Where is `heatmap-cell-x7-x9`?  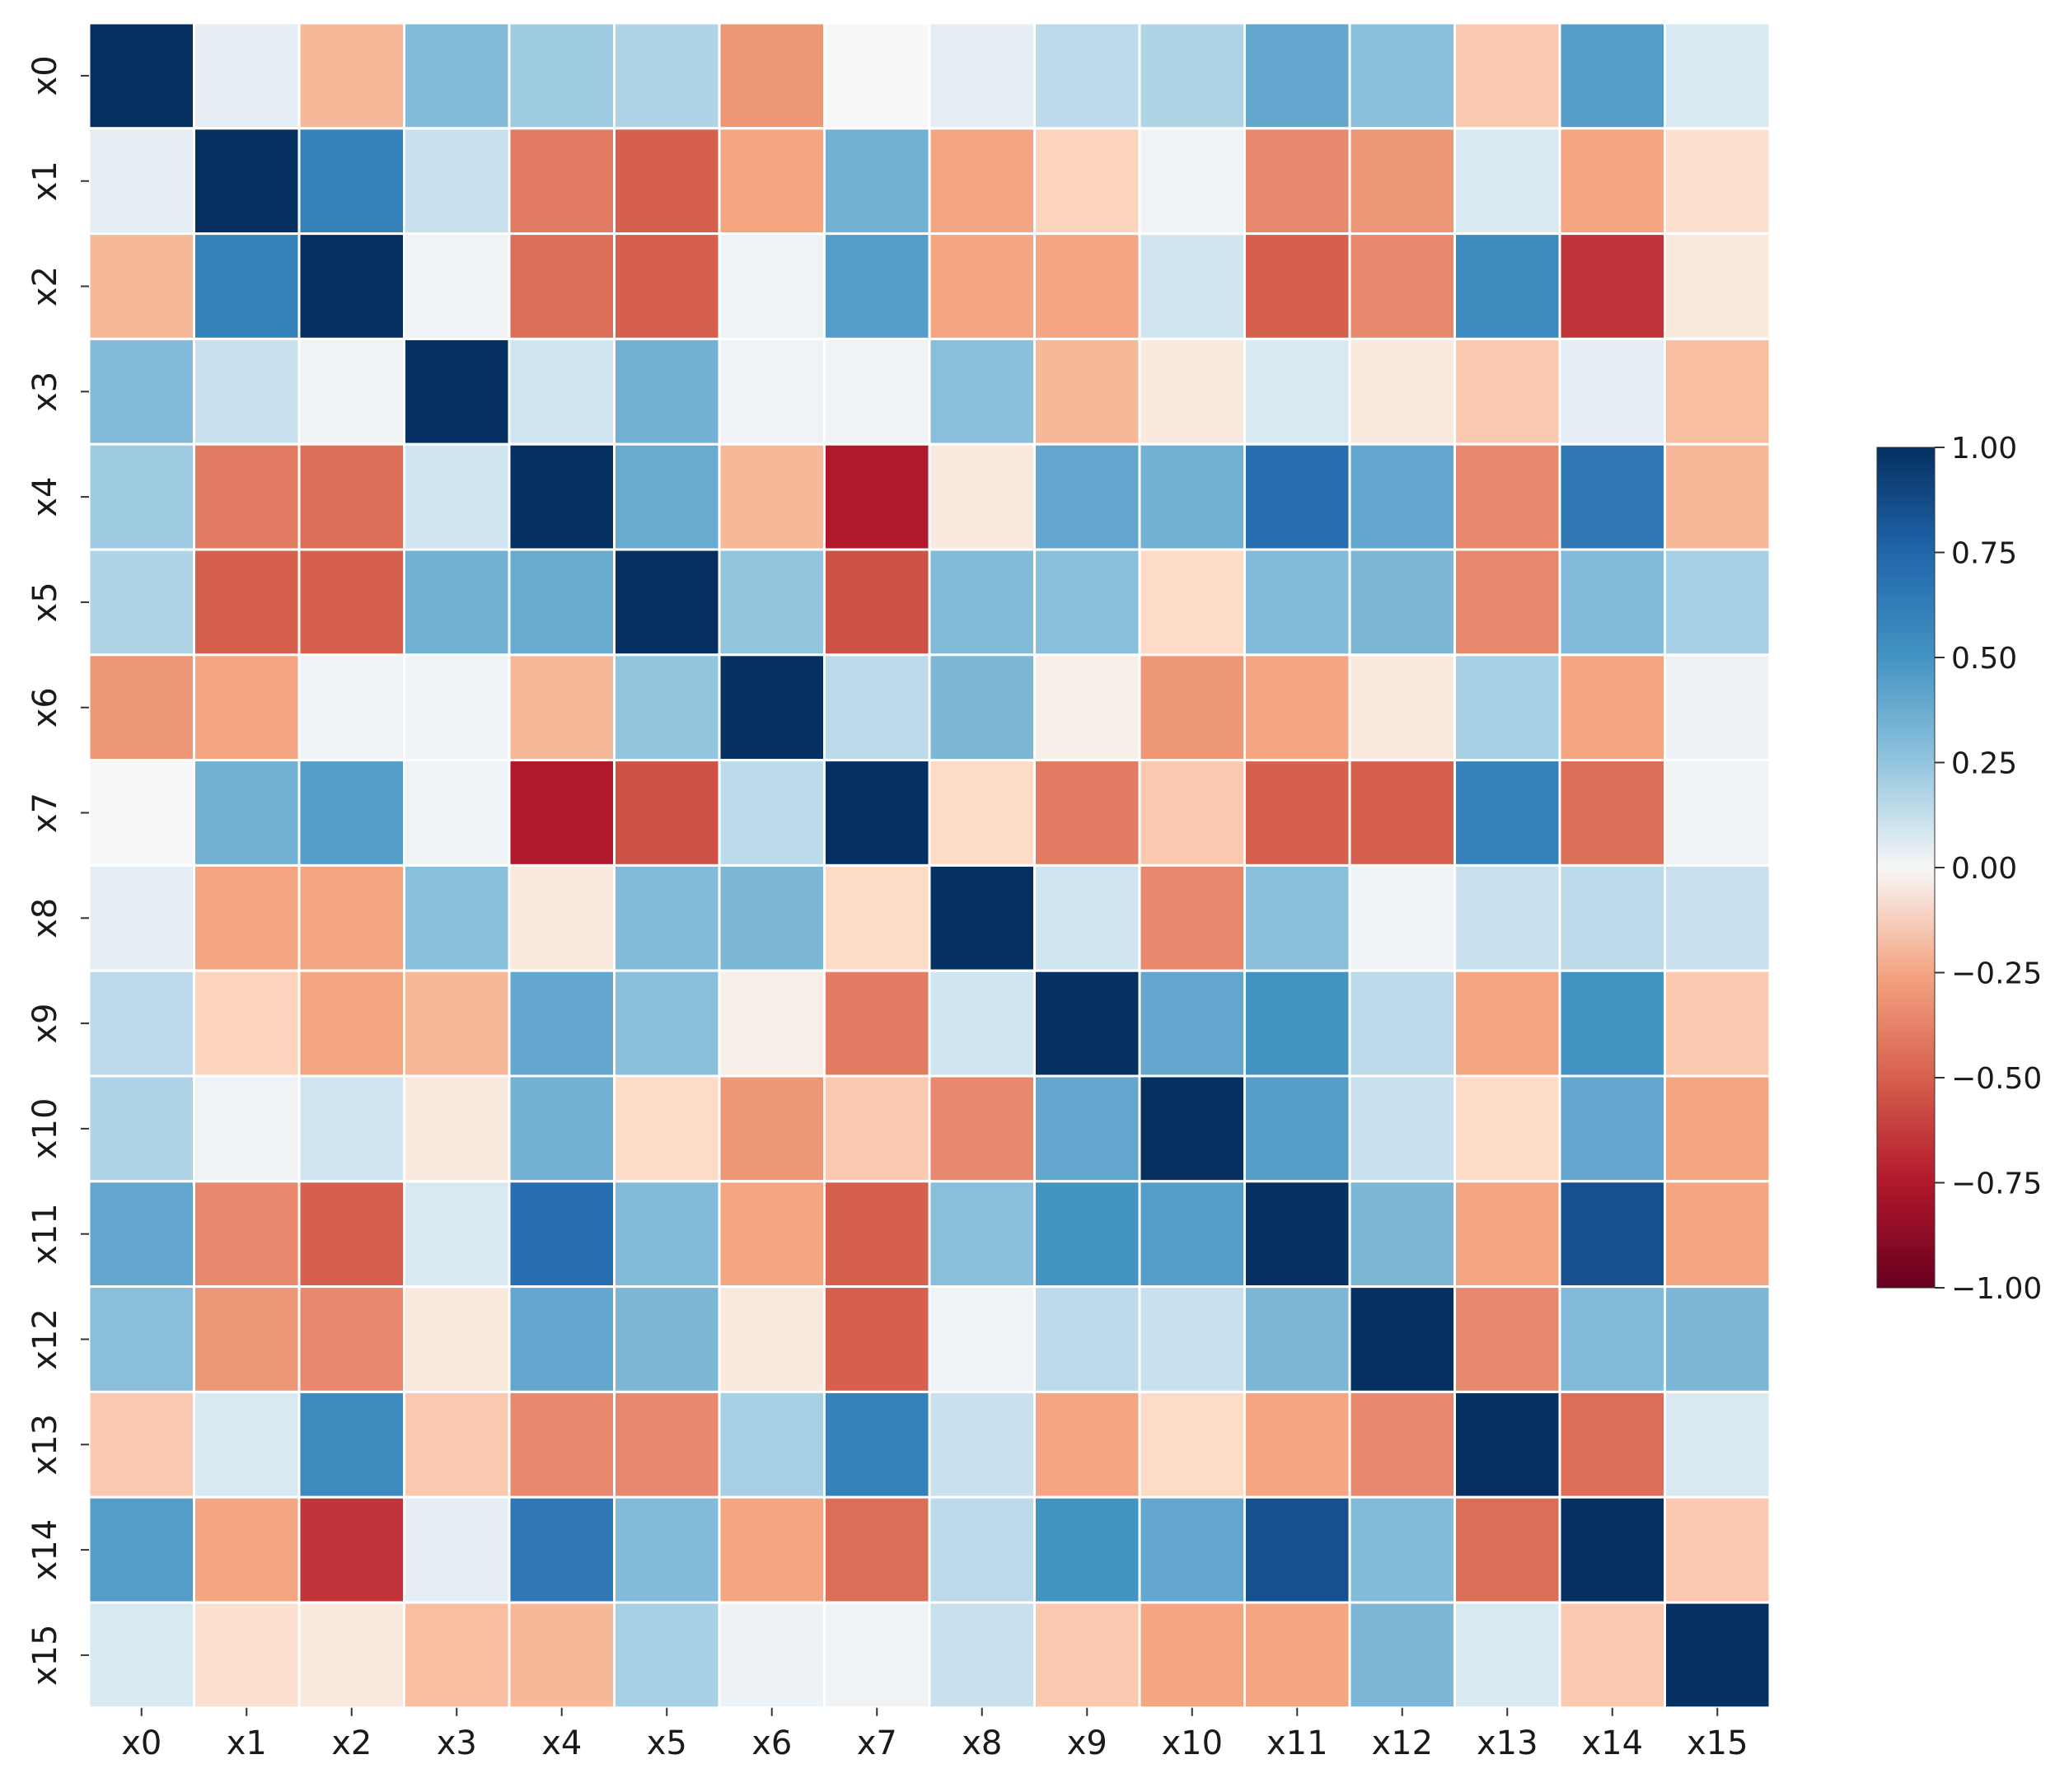 heatmap-cell-x7-x9 is located at coordinates (1087, 813).